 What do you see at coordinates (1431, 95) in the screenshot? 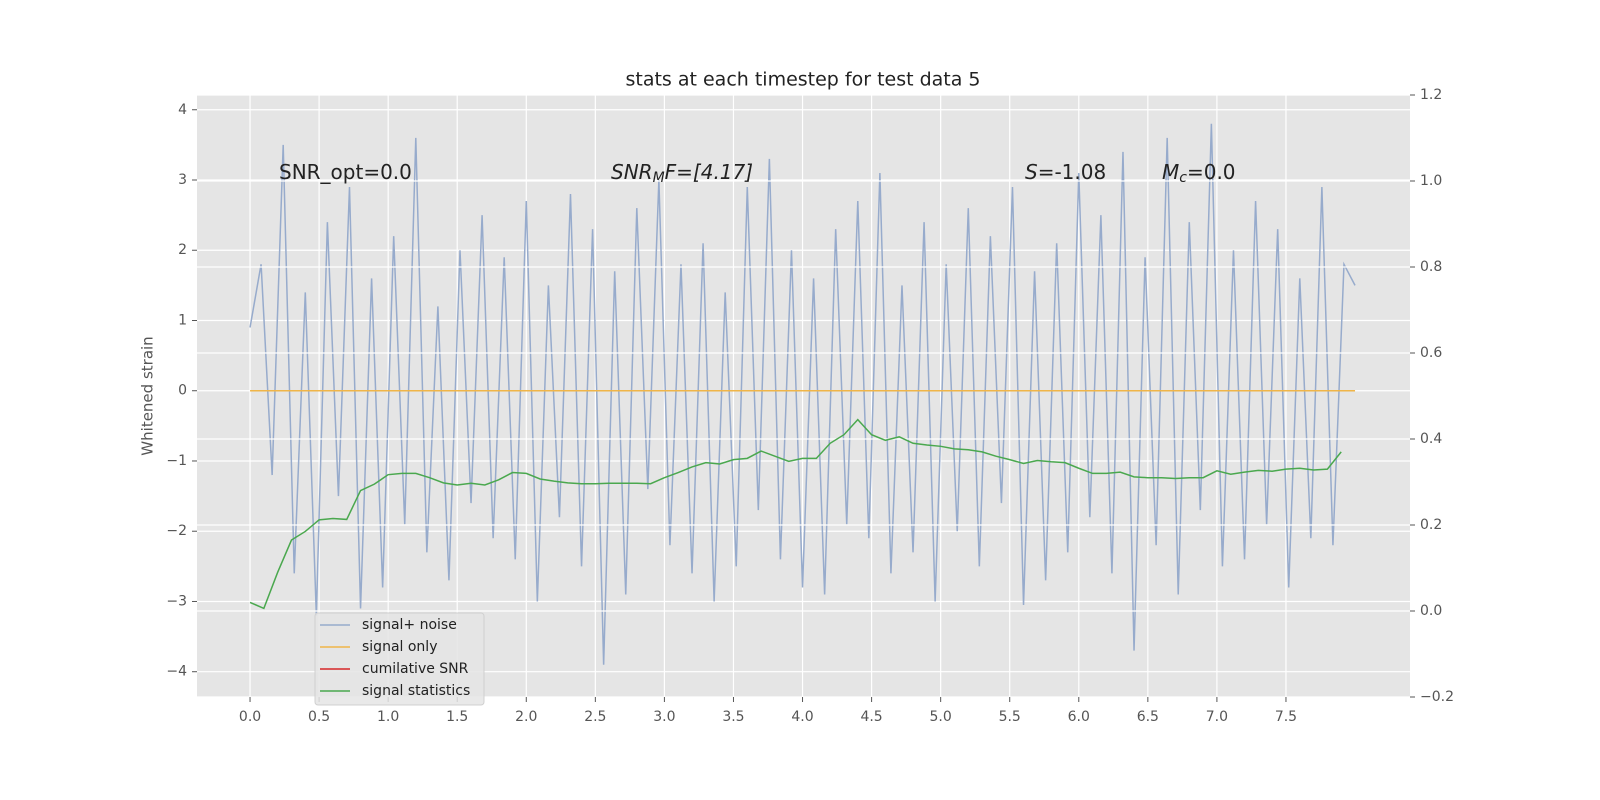
I see `y2-tick-label: 1.2` at bounding box center [1431, 95].